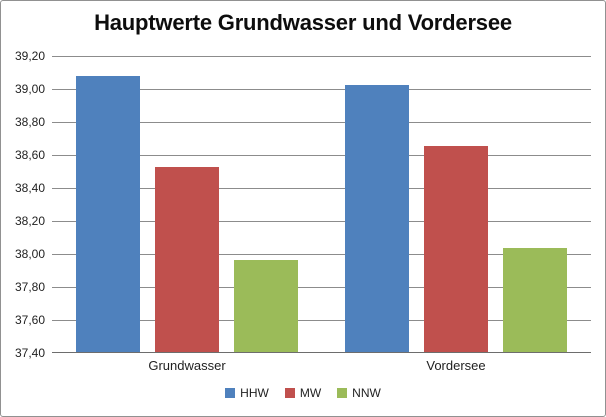 The width and height of the screenshot is (606, 417). What do you see at coordinates (29, 221) in the screenshot?
I see `y-axis-tick-label: 38,20` at bounding box center [29, 221].